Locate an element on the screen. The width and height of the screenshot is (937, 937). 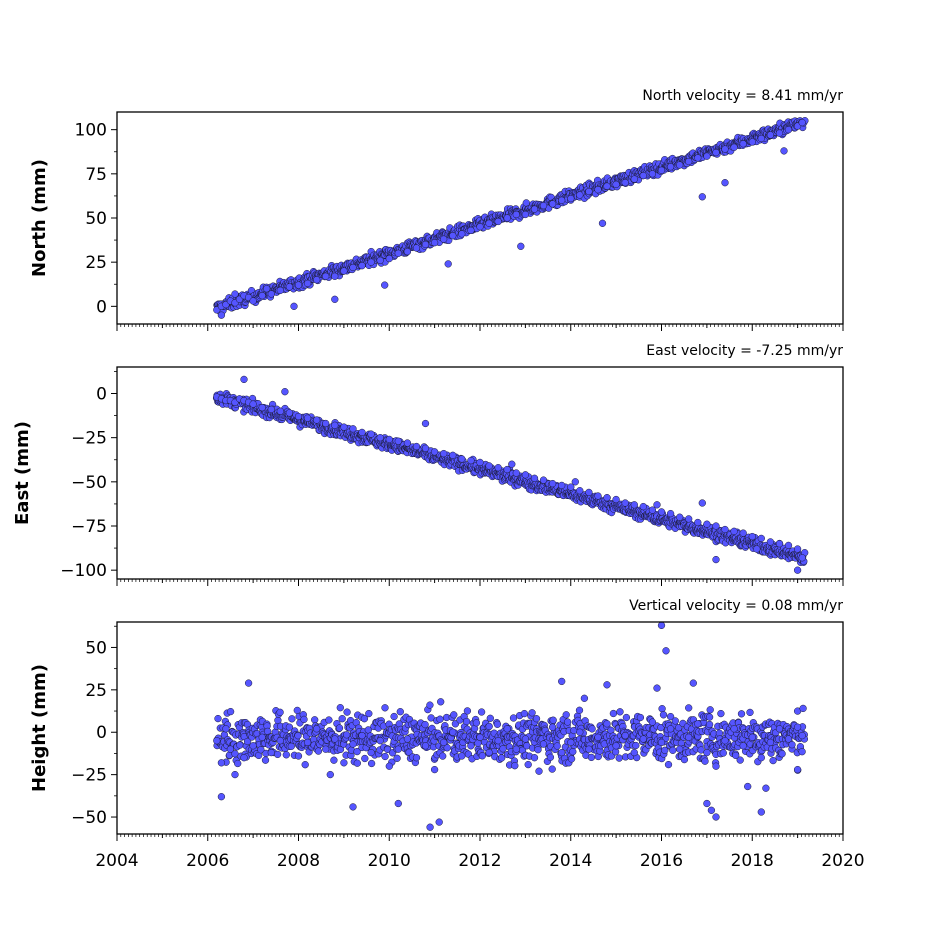
xtick-label: 2004 is located at coordinates (116, 861).